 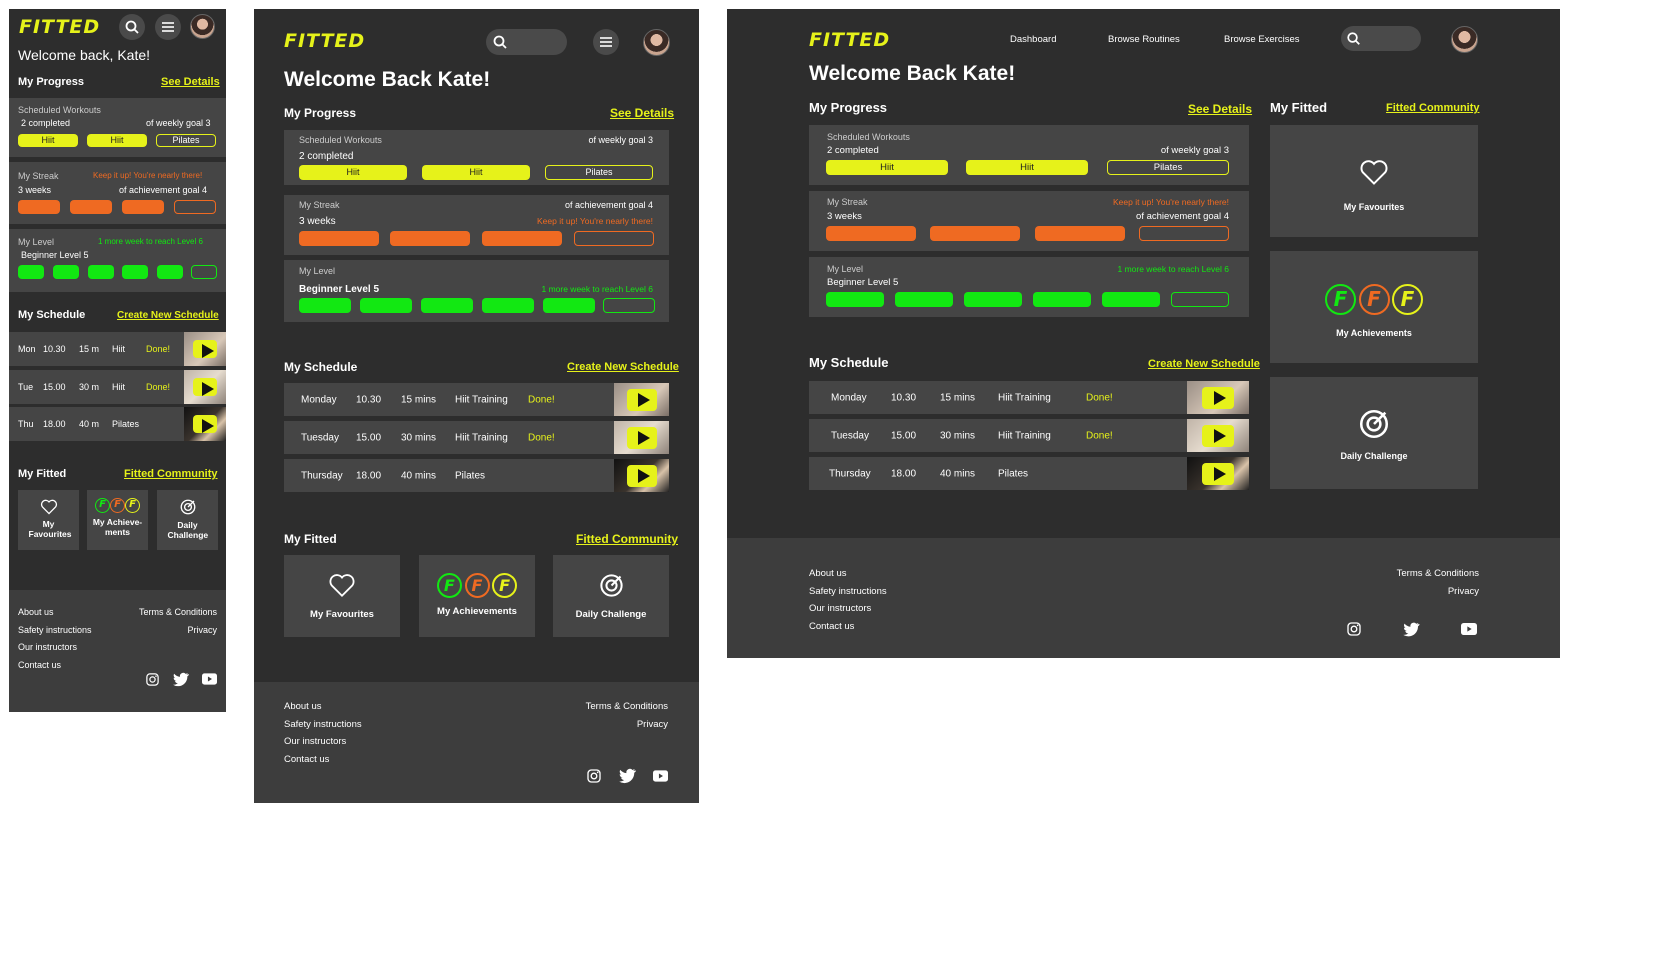 I want to click on welcome-text: Welcome back, Kate!, so click(x=84, y=55).